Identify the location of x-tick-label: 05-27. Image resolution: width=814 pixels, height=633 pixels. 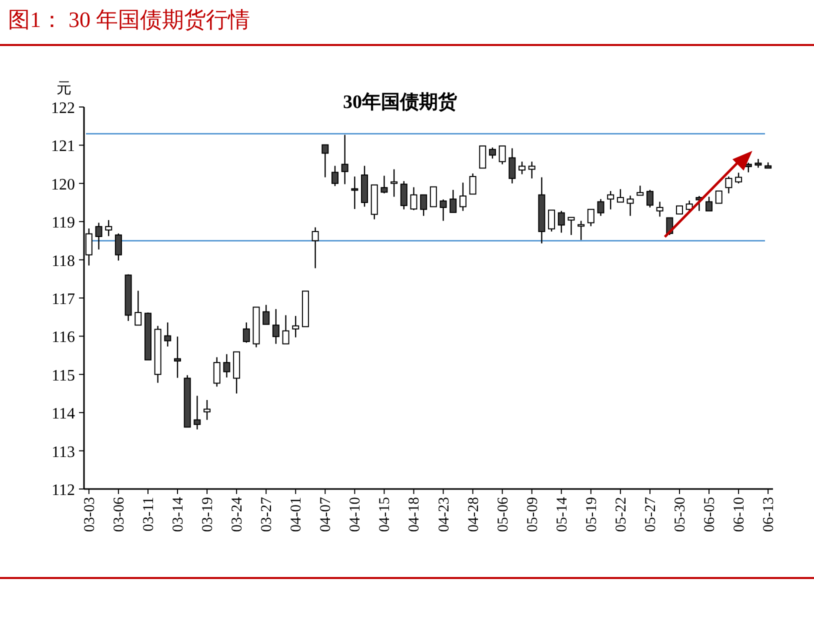
(650, 514).